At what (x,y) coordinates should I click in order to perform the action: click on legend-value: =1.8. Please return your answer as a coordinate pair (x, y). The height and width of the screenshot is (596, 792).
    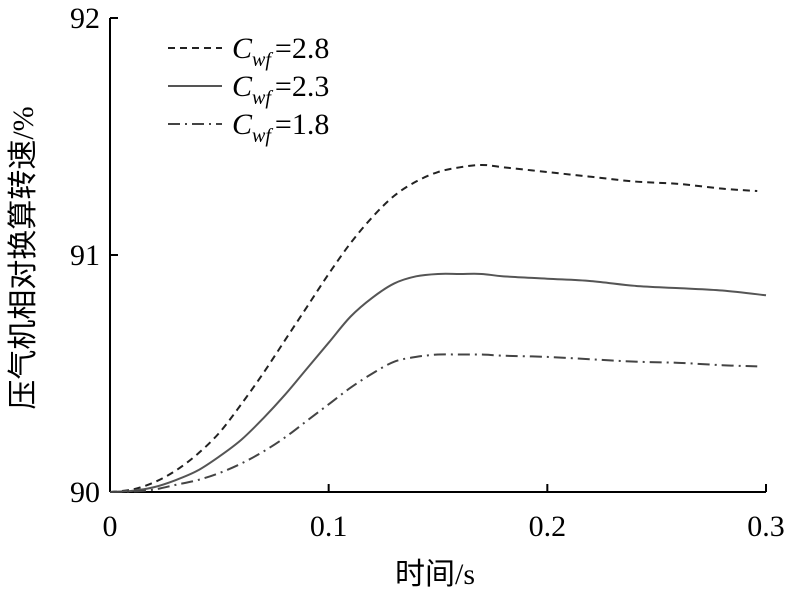
    Looking at the image, I should click on (302, 124).